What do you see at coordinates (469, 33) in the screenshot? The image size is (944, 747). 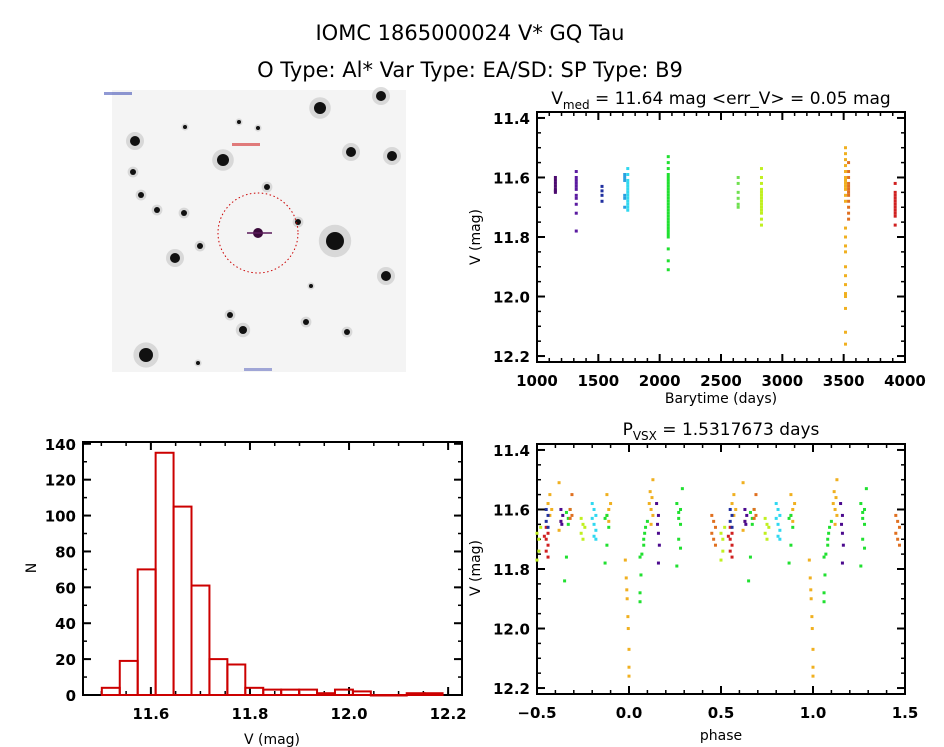 I see `main-title: IOMC 1865000024 V* GQ Tau` at bounding box center [469, 33].